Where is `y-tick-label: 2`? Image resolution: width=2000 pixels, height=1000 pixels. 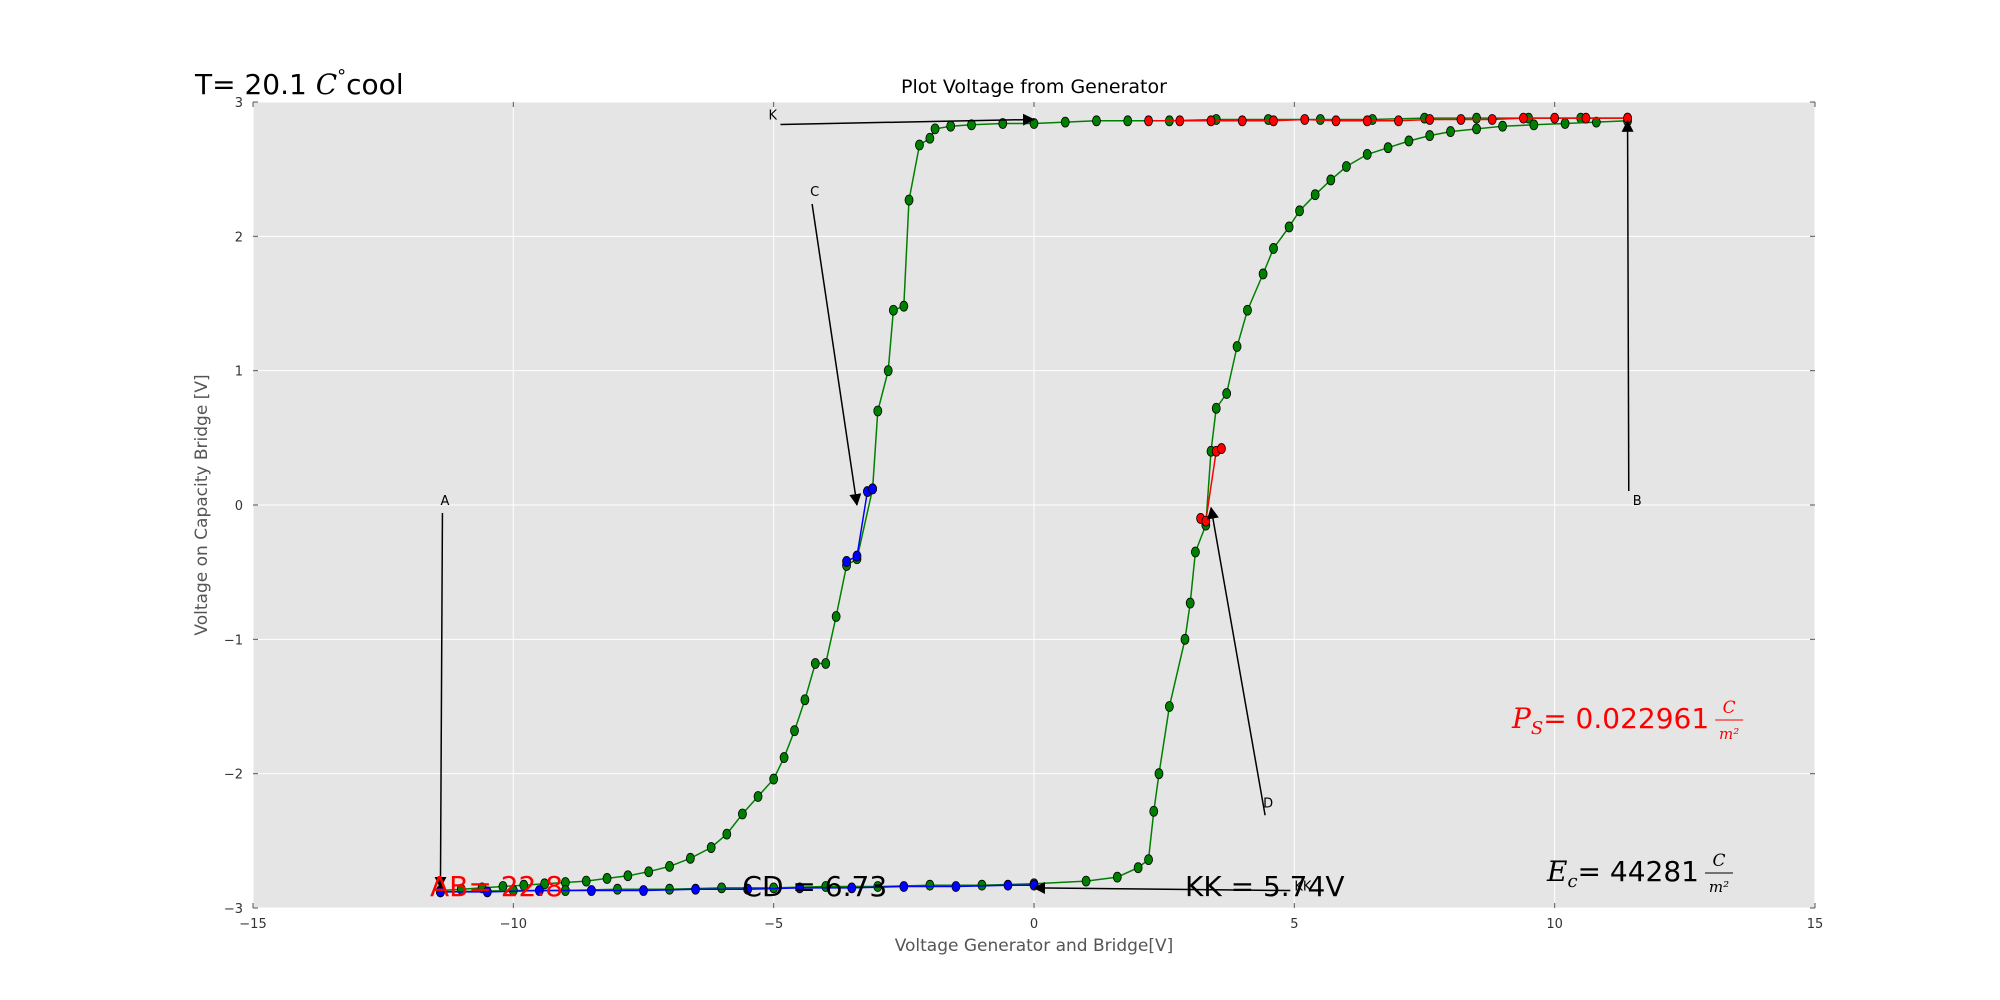
y-tick-label: 2 is located at coordinates (239, 237).